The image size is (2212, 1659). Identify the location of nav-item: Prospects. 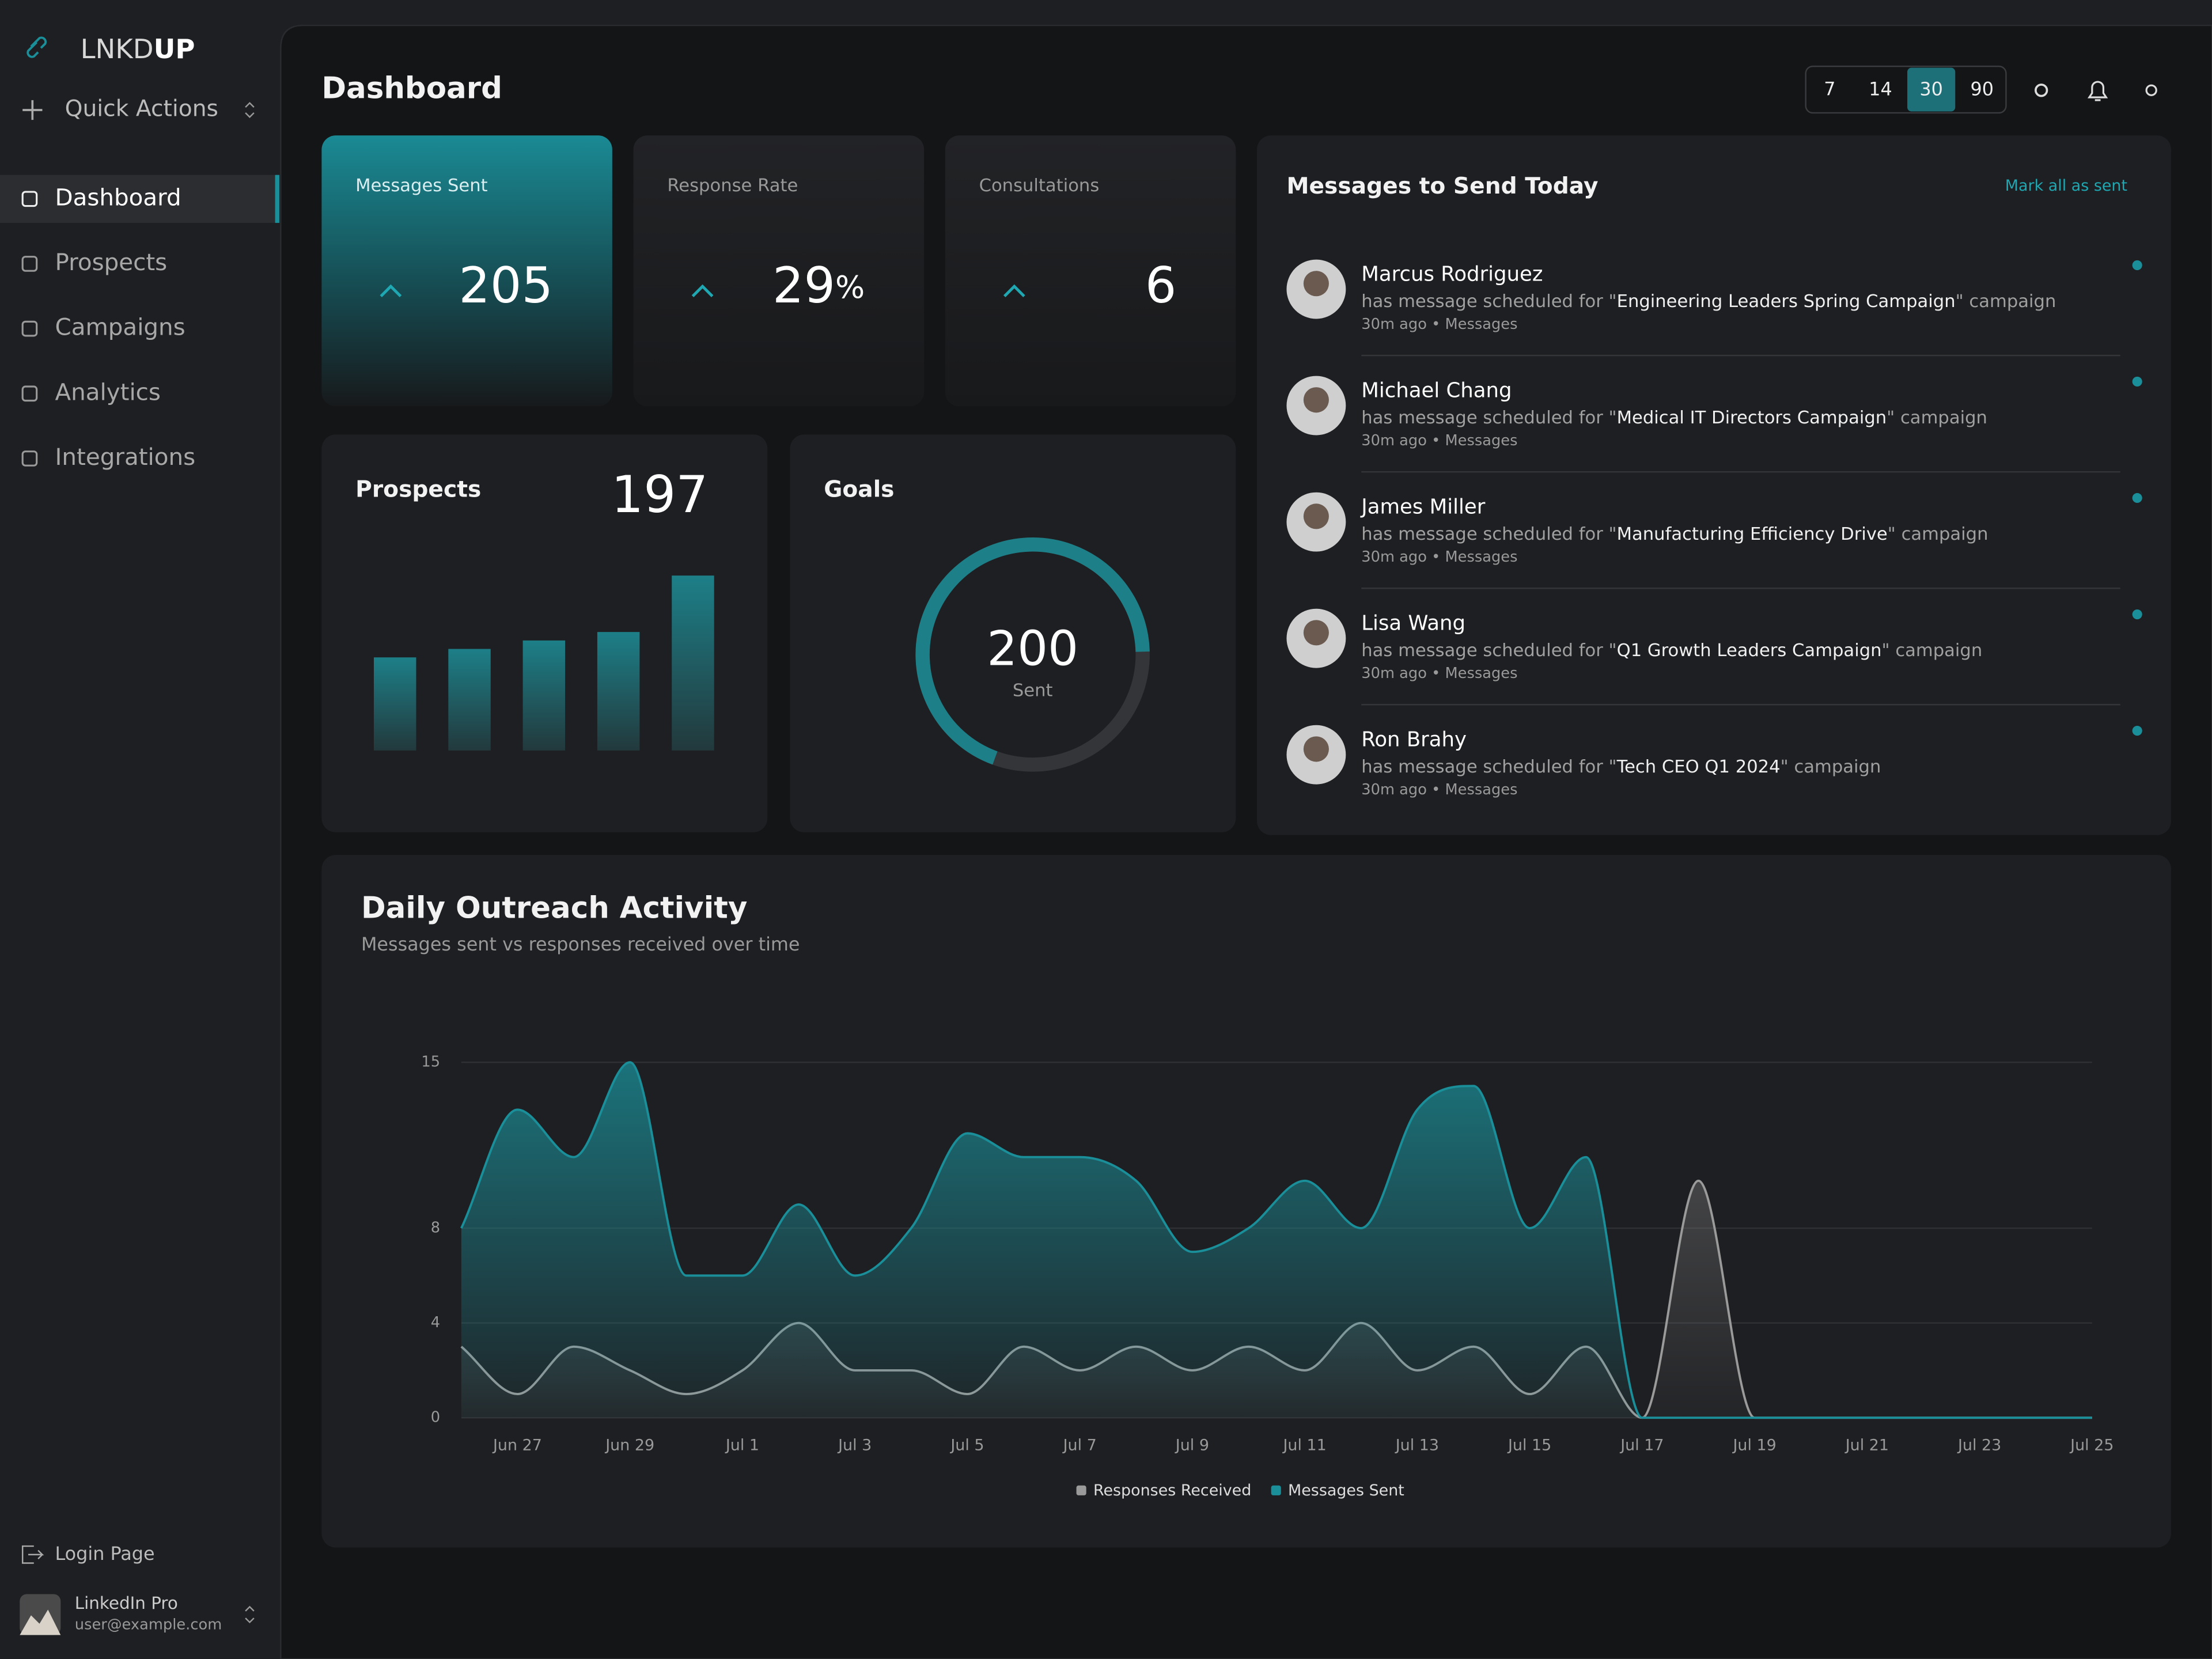
(111, 262).